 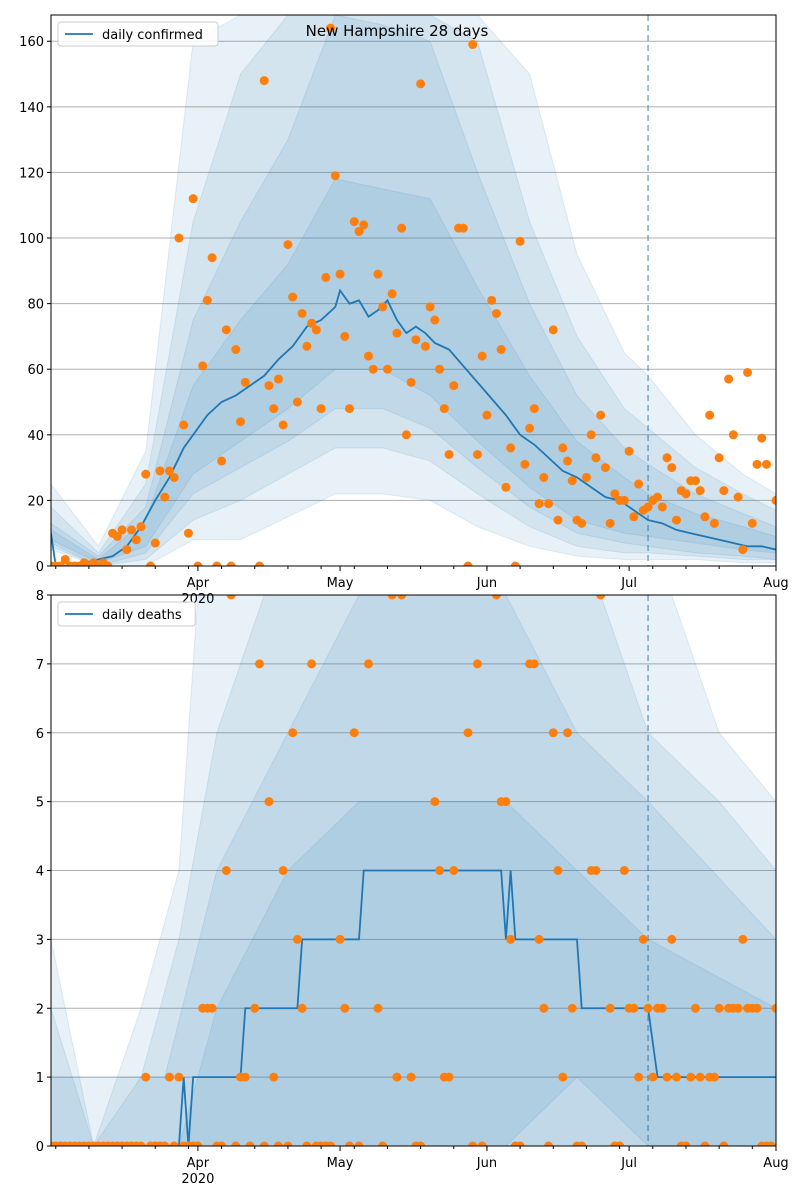 What do you see at coordinates (198, 583) in the screenshot?
I see `x-tick-label: Apr` at bounding box center [198, 583].